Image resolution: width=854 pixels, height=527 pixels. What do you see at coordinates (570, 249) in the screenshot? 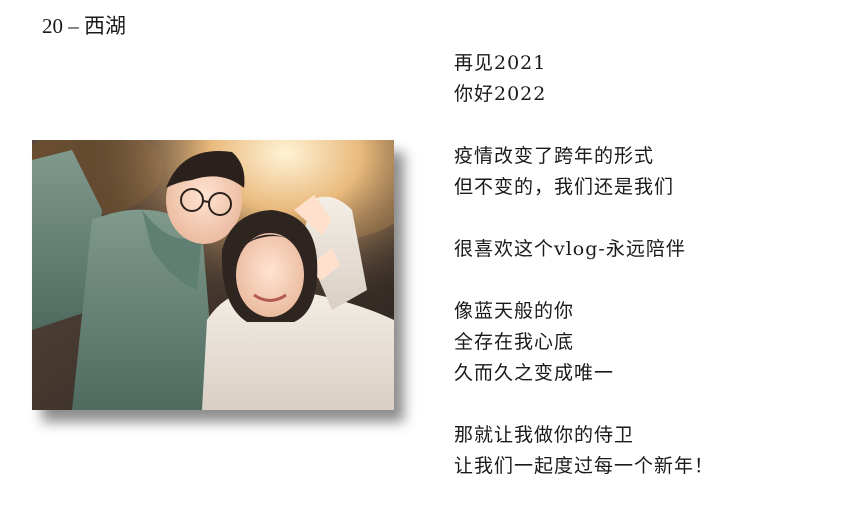
I see `poem-line: 很喜欢这个vlog-永远陪伴` at bounding box center [570, 249].